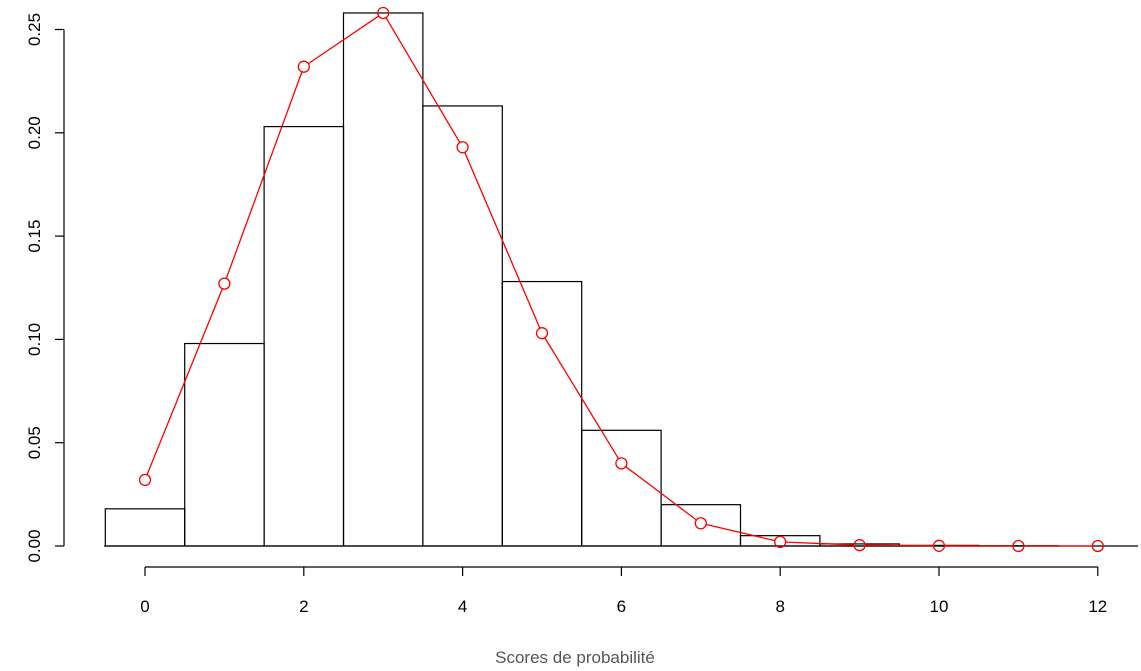 The height and width of the screenshot is (671, 1141). I want to click on y-tick-label: 0.00, so click(34, 545).